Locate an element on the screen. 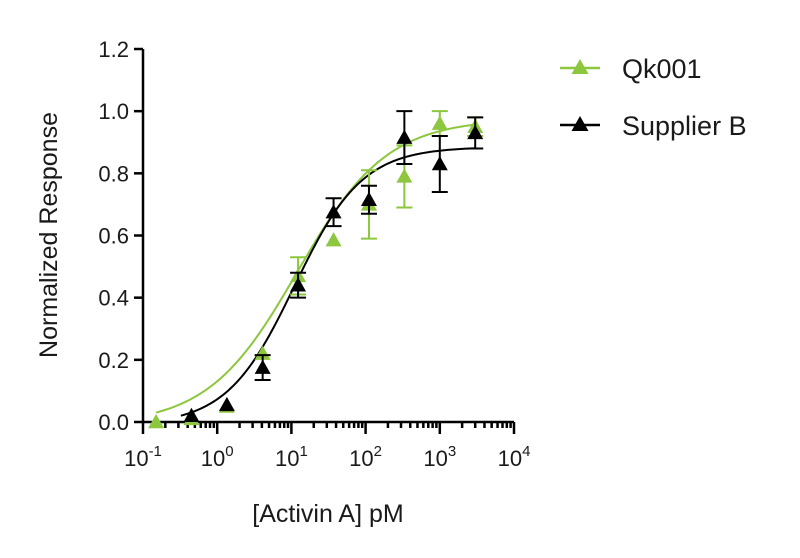  x-tick-exponent: -1 is located at coordinates (155, 451).